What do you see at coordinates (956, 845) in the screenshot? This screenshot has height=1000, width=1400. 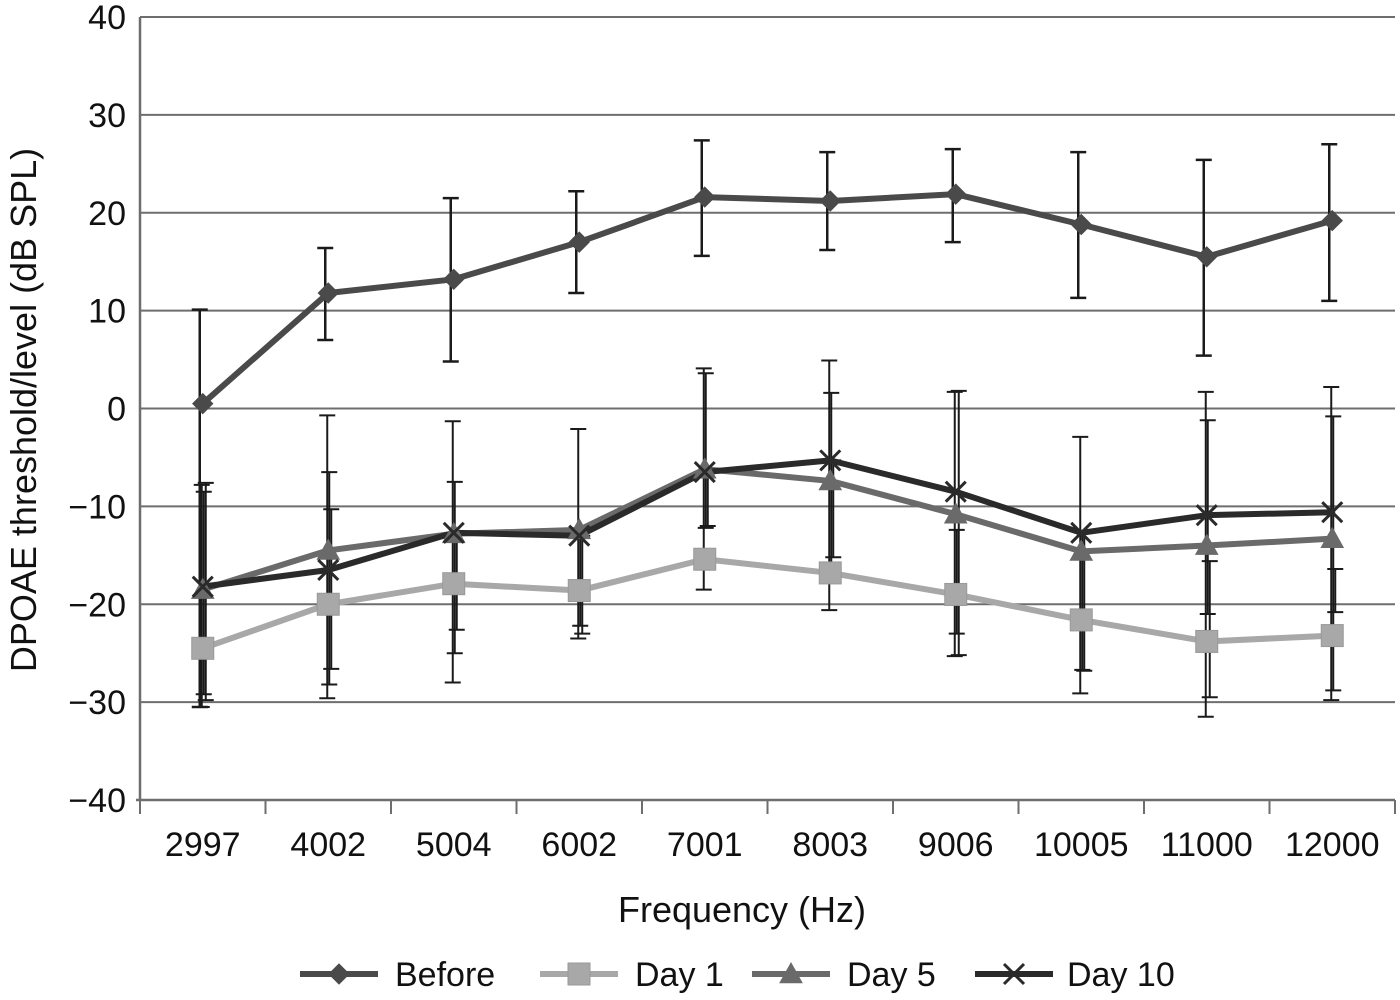 I see `x-tick-label: 9006` at bounding box center [956, 845].